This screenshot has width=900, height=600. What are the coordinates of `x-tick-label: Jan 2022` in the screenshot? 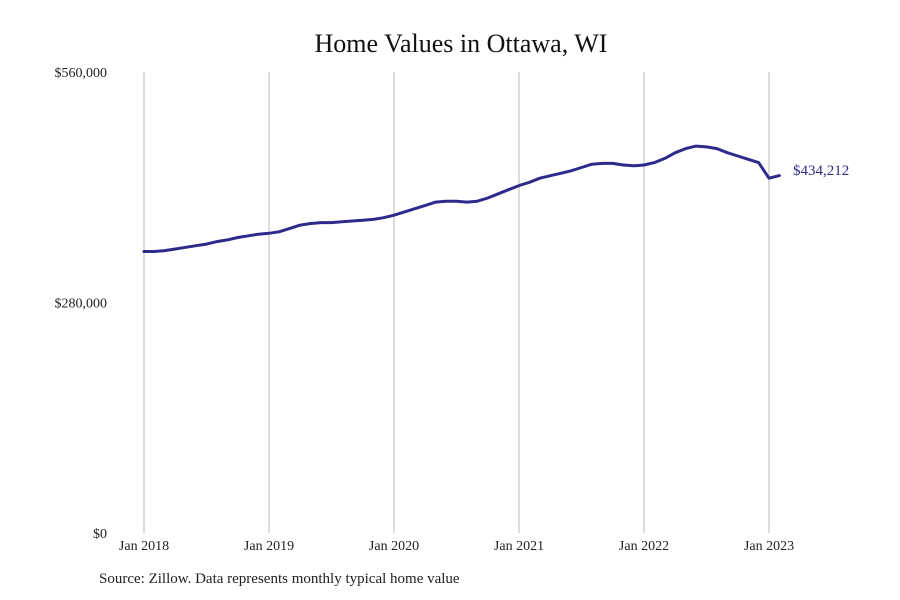 It's located at (644, 546).